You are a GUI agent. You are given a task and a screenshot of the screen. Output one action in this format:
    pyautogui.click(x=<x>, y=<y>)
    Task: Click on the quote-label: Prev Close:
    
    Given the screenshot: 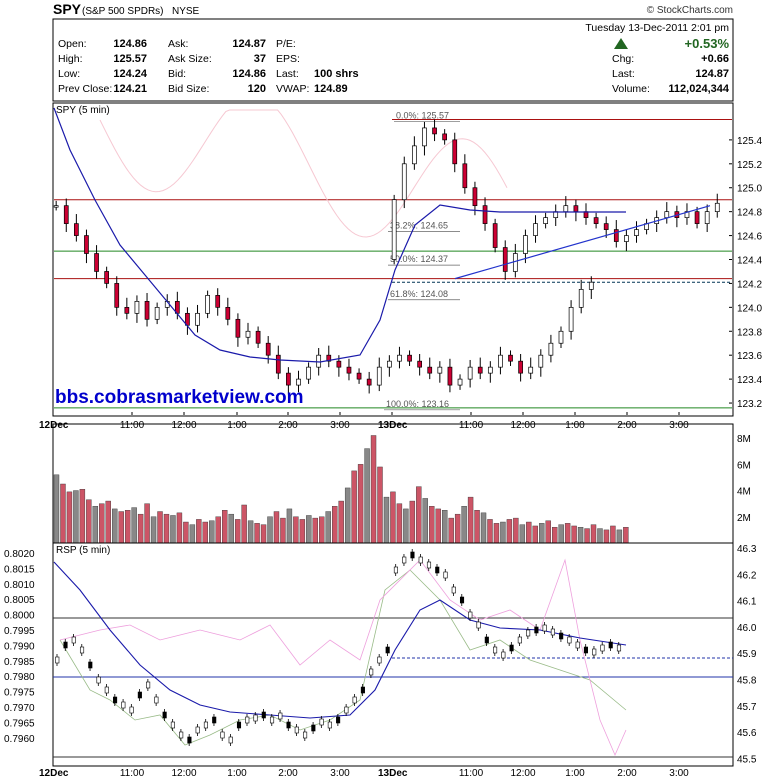 What is the action you would take?
    pyautogui.click(x=85, y=89)
    